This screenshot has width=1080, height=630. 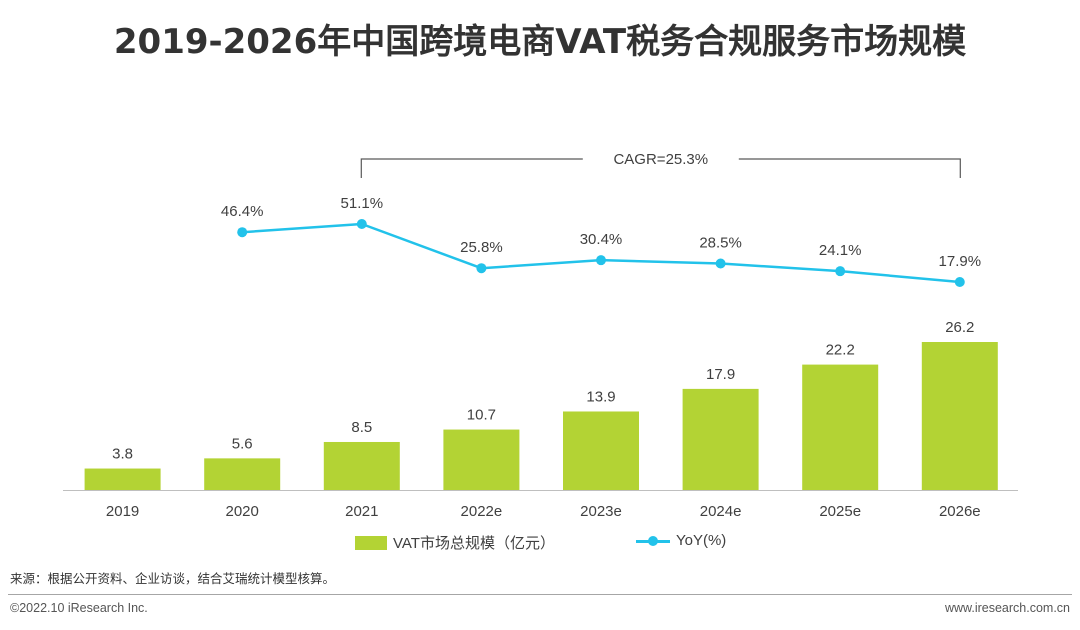 I want to click on x-tick-label-2020: 2020, so click(x=242, y=511).